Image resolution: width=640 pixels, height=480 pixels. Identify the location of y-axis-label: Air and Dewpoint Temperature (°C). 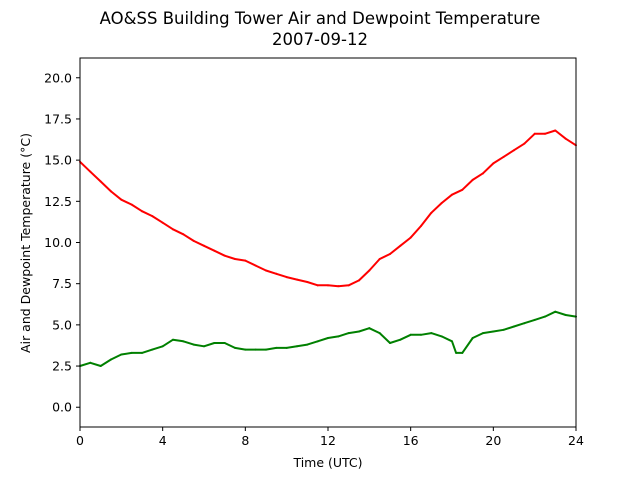
(25, 243).